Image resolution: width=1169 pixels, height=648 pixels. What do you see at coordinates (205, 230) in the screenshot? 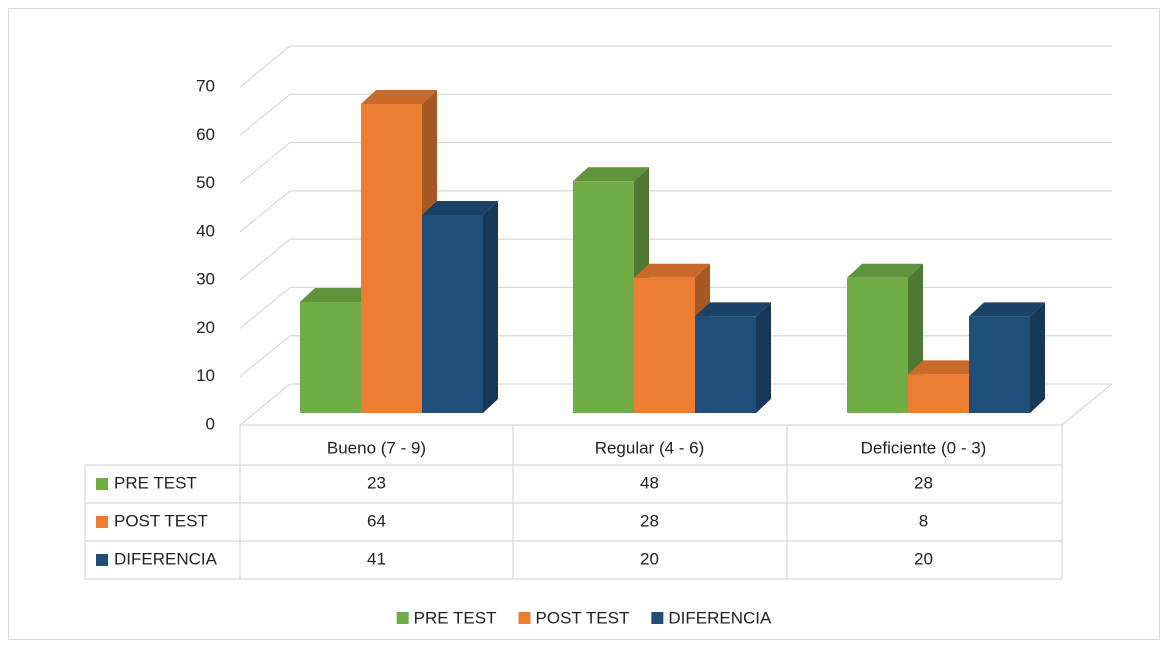
I see `y-tick-label: 40` at bounding box center [205, 230].